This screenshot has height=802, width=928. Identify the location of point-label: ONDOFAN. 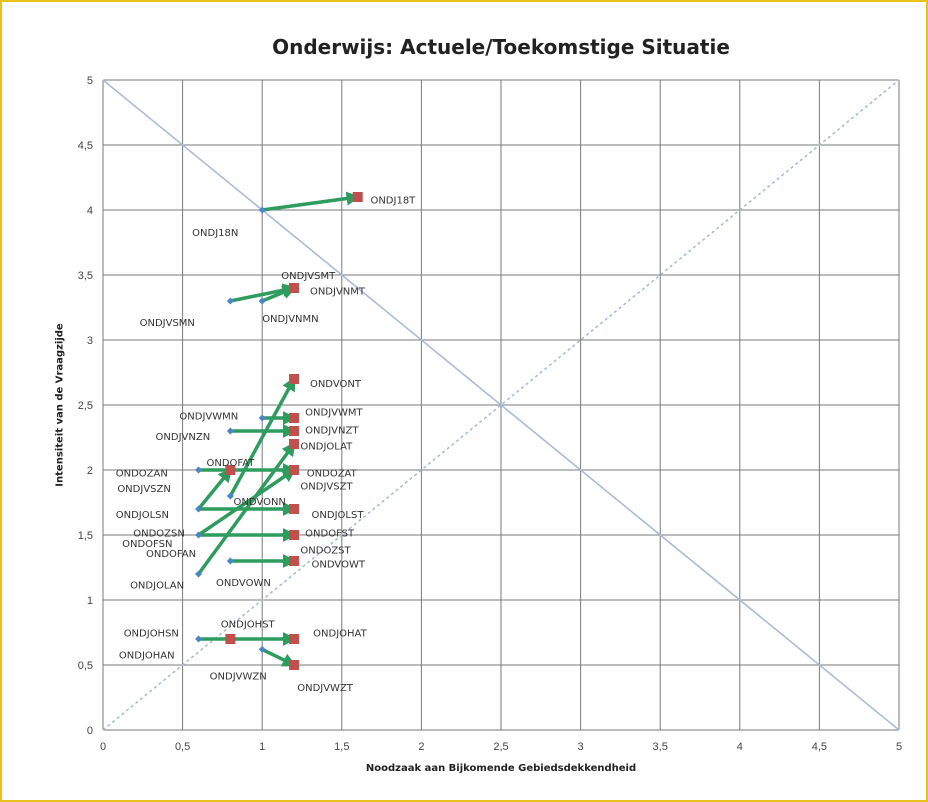
(171, 554).